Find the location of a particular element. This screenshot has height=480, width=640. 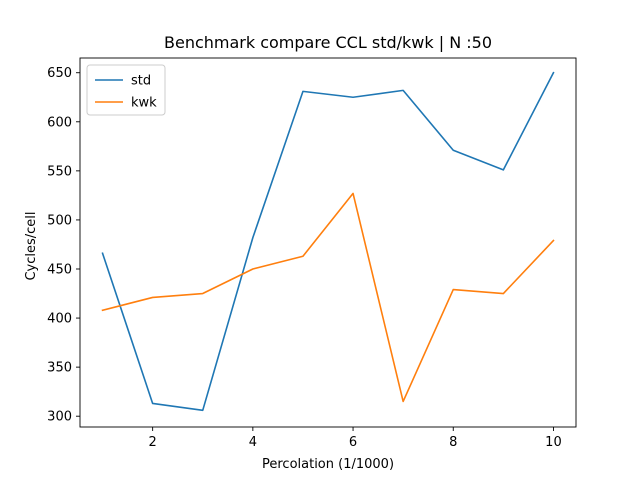

y-tick-label: 650 is located at coordinates (59, 73).